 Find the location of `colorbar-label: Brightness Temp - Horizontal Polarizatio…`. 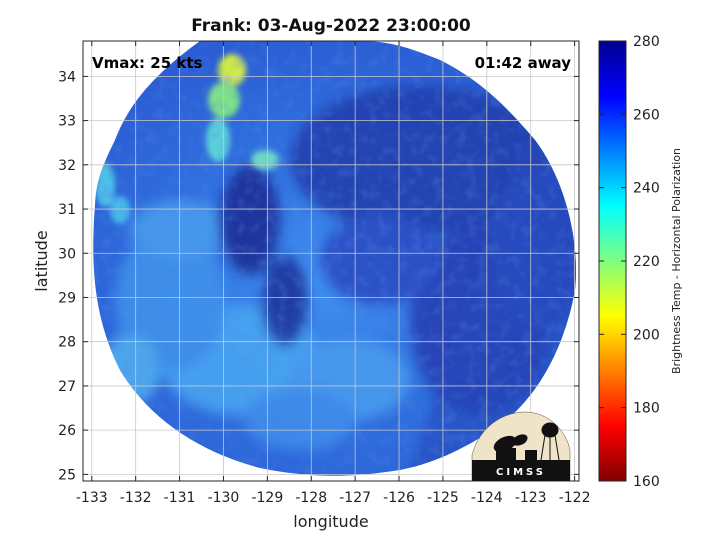

colorbar-label: Brightness Temp - Horizontal Polarizatio… is located at coordinates (676, 261).